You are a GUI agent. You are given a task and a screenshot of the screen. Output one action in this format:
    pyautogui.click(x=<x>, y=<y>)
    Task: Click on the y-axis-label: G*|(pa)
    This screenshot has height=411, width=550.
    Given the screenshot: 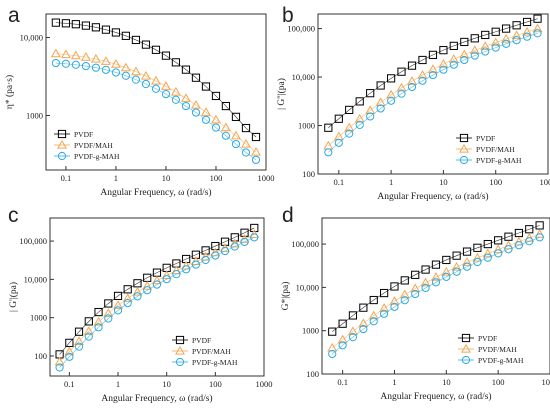 What is the action you would take?
    pyautogui.click(x=285, y=296)
    